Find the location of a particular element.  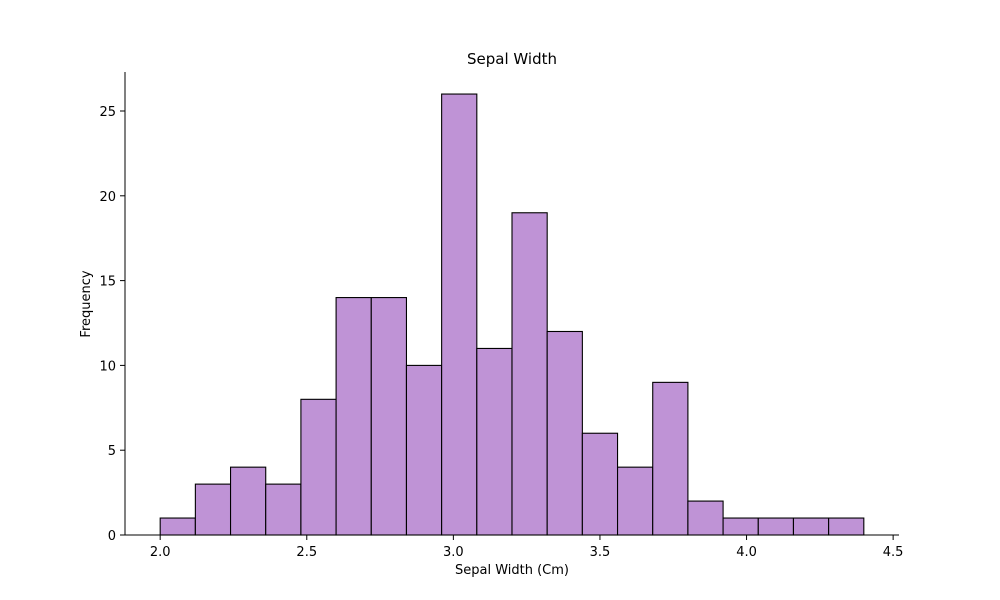

y-tick-label: 20 is located at coordinates (107, 197).